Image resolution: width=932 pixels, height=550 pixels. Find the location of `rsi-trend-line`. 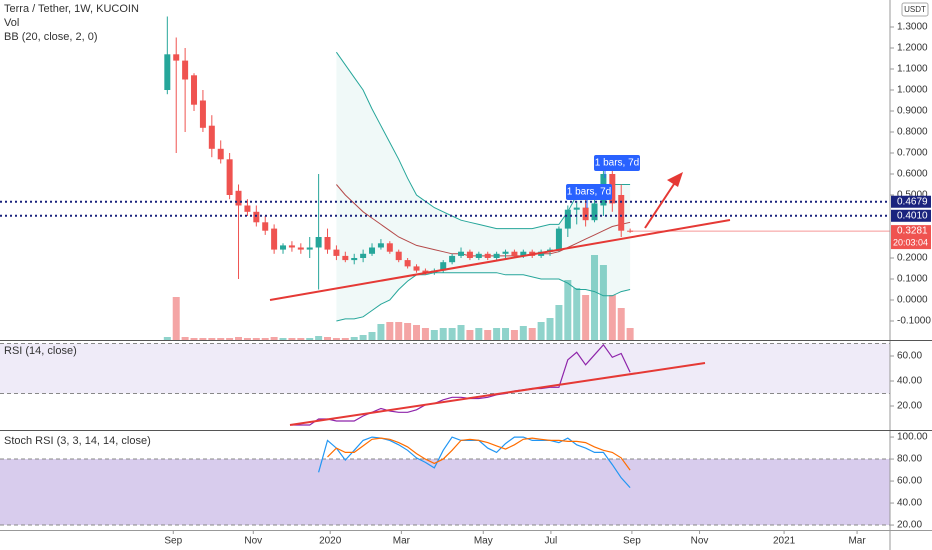

rsi-trend-line is located at coordinates (497, 394).